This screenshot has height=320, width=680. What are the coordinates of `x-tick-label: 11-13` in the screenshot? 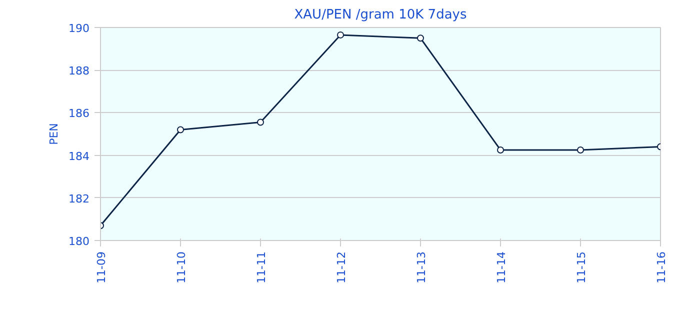 It's located at (421, 267).